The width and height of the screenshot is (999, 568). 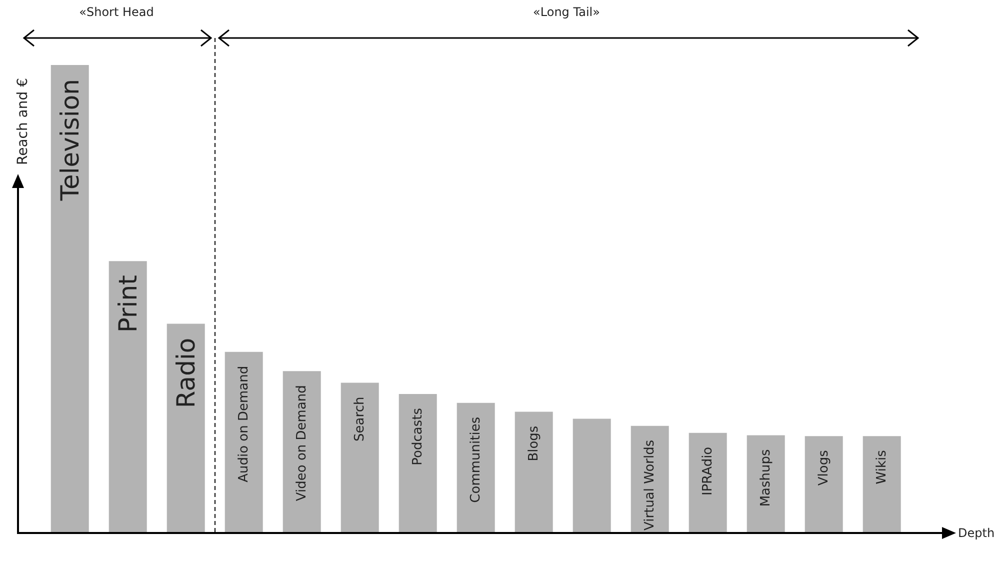 I want to click on x-tick-label: Communities, so click(x=476, y=459).